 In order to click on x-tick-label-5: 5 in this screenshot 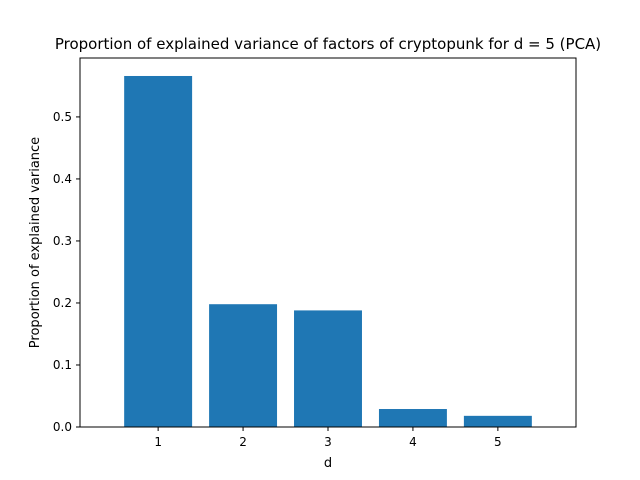, I will do `click(498, 442)`.